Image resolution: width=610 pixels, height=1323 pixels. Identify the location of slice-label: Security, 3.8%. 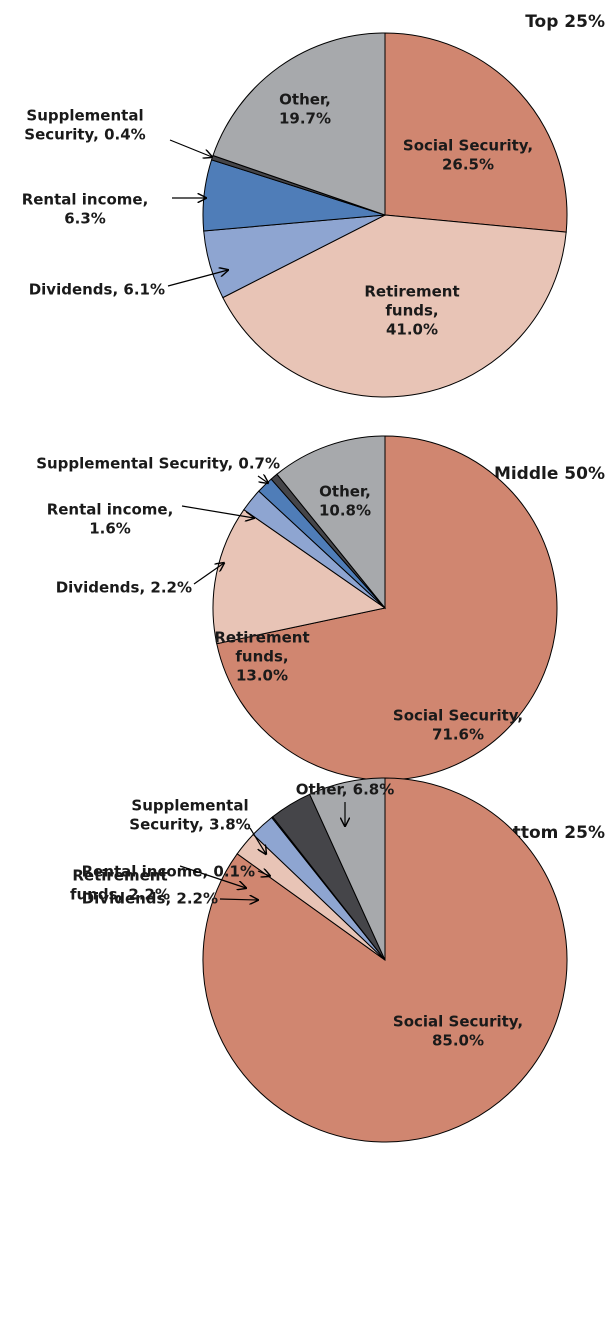
(189, 825).